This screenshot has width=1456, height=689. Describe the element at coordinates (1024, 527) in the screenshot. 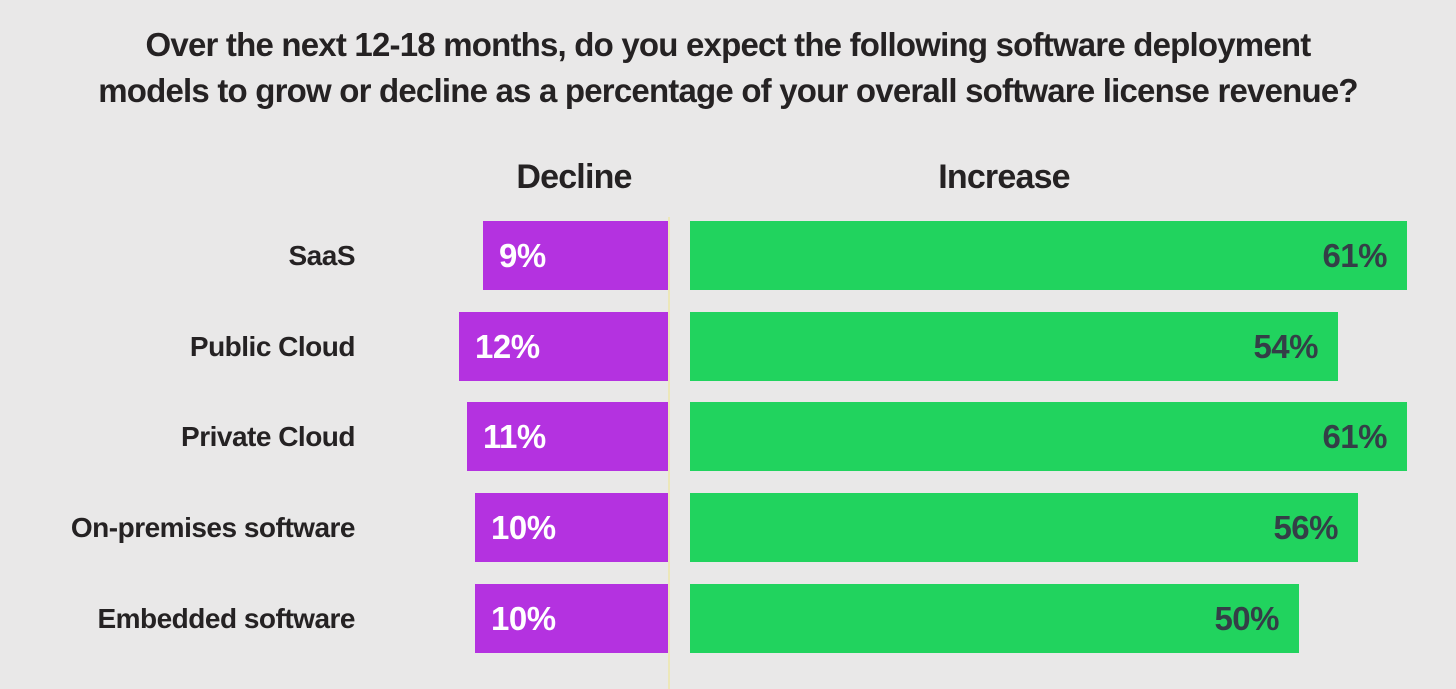

I see `increase-bar: 56%` at that location.